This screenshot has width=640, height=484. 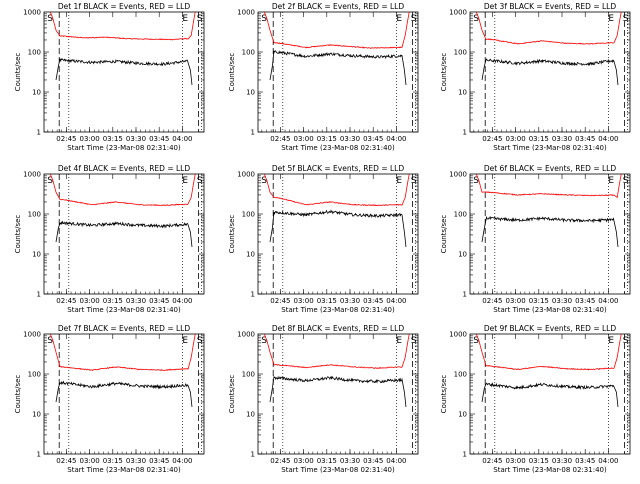 What do you see at coordinates (550, 6) in the screenshot?
I see `plot-title: Det 3f BLACK = Events, RED = LLD` at bounding box center [550, 6].